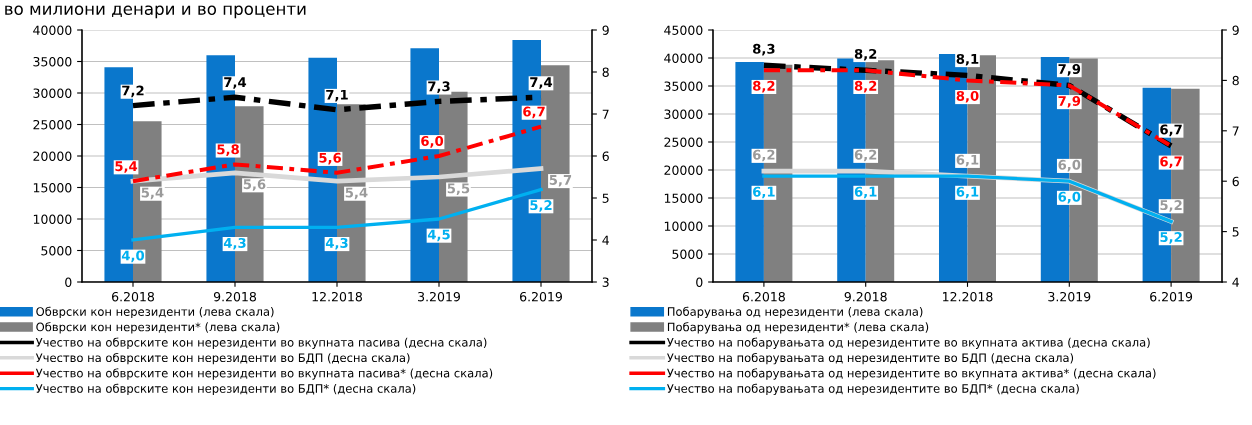  Describe the element at coordinates (605, 282) in the screenshot. I see `y2-tick-label: 3` at that location.